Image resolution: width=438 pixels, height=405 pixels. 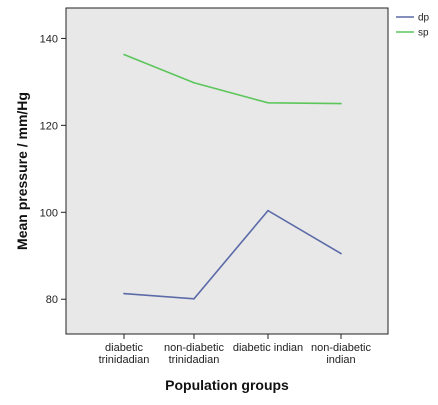 What do you see at coordinates (49, 126) in the screenshot?
I see `y-tick-label: 120` at bounding box center [49, 126].